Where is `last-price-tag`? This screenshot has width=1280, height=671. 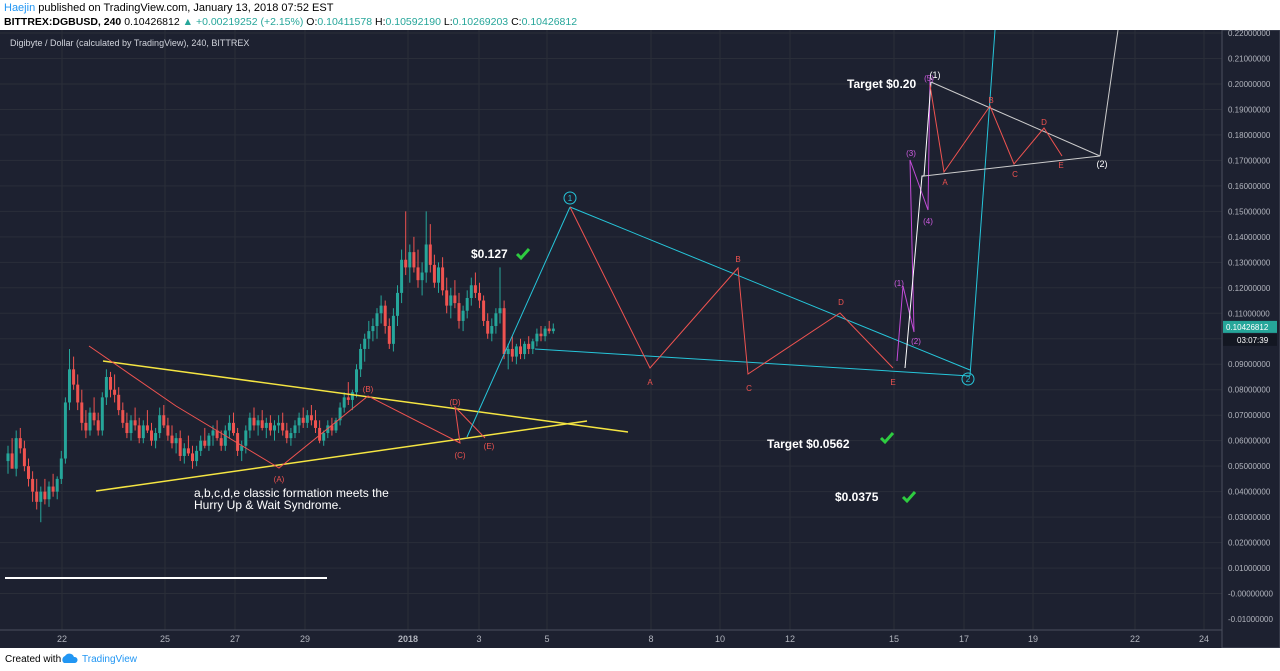
last-price-tag is located at coordinates (1250, 326).